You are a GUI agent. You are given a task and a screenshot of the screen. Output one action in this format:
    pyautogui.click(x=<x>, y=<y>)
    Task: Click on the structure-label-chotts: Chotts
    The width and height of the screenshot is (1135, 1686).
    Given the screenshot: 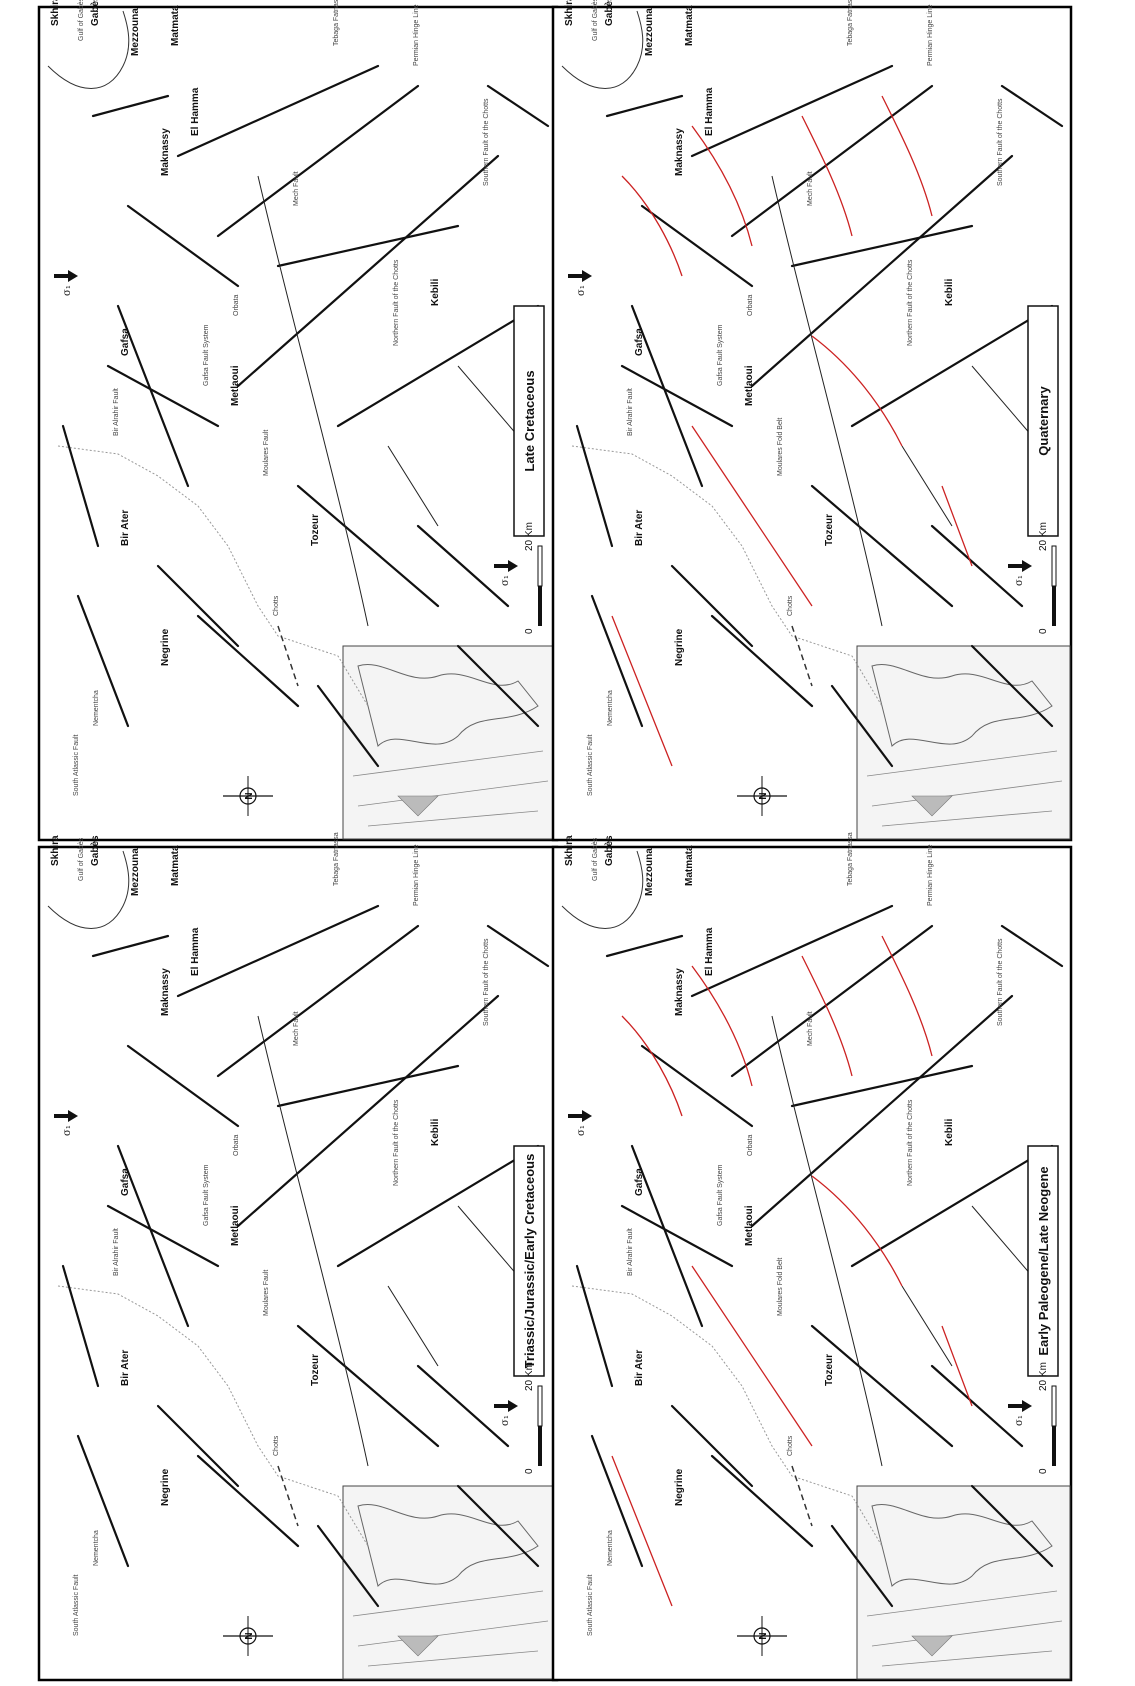 What is the action you would take?
    pyautogui.click(x=276, y=605)
    